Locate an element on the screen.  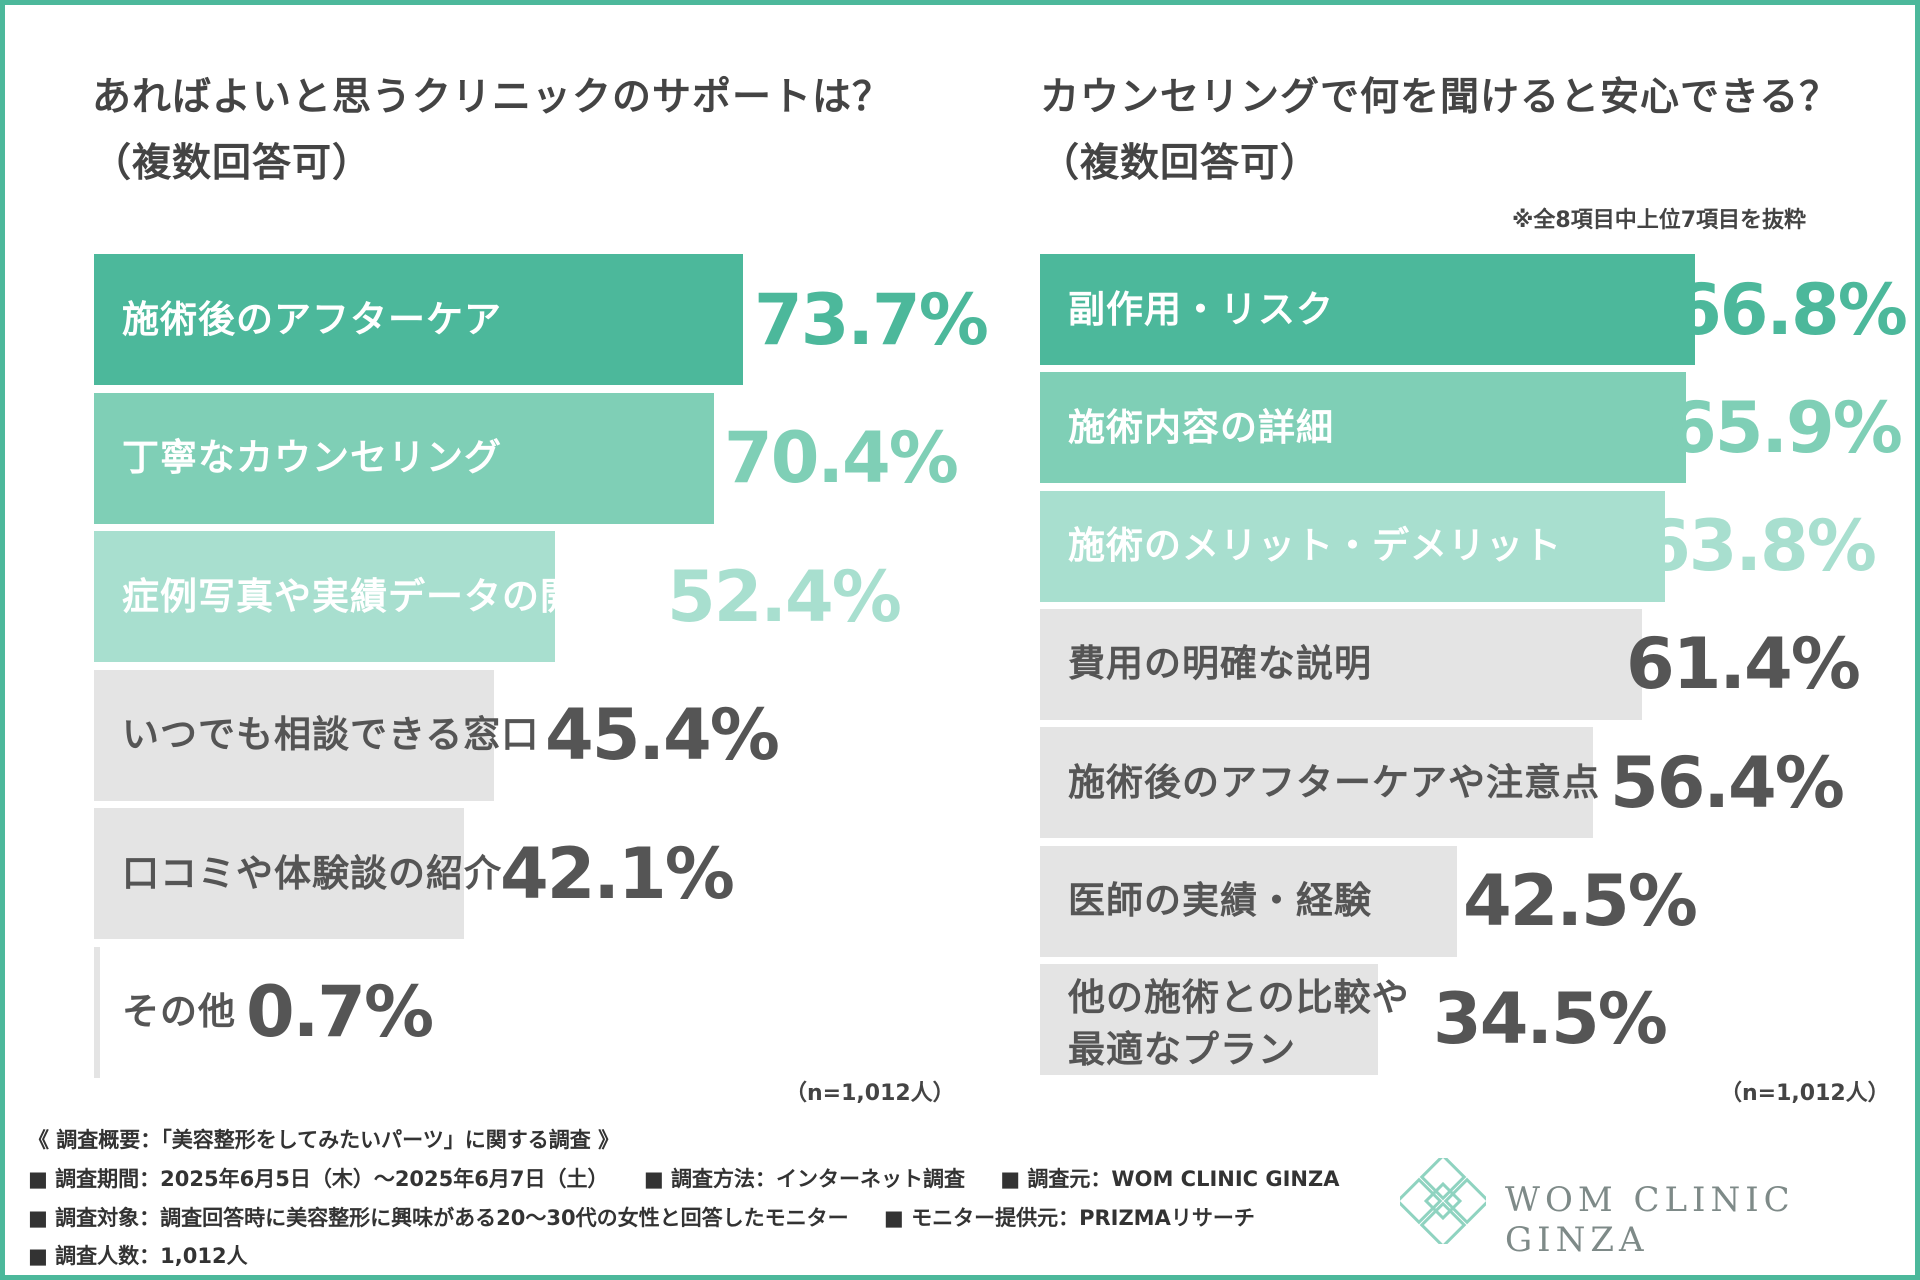
bar-value: 42.5% is located at coordinates (1580, 901).